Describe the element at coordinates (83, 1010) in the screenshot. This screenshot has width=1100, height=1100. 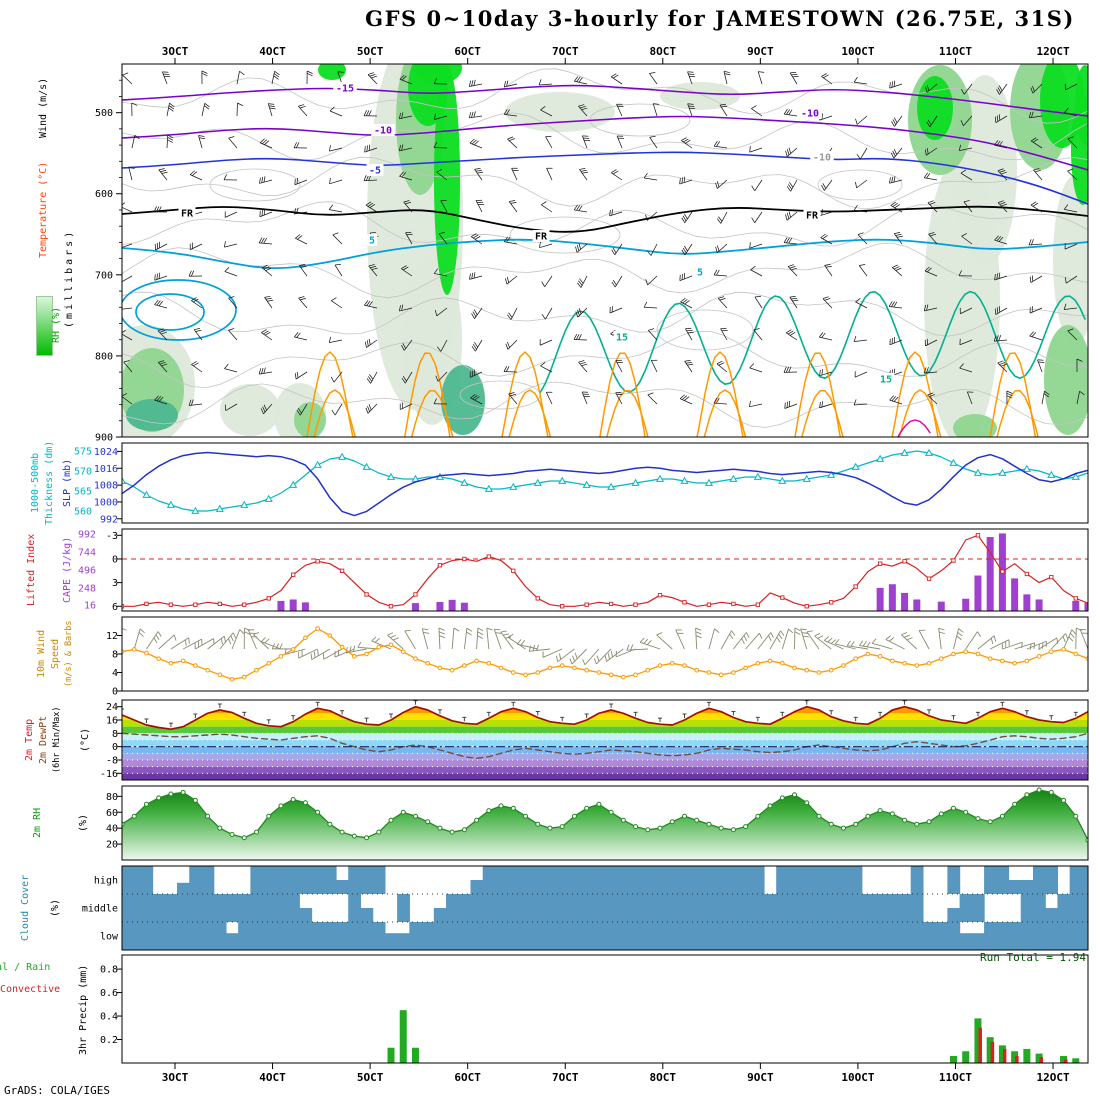
I see `precip-axis-label: 3hr Precip (mm)` at that location.